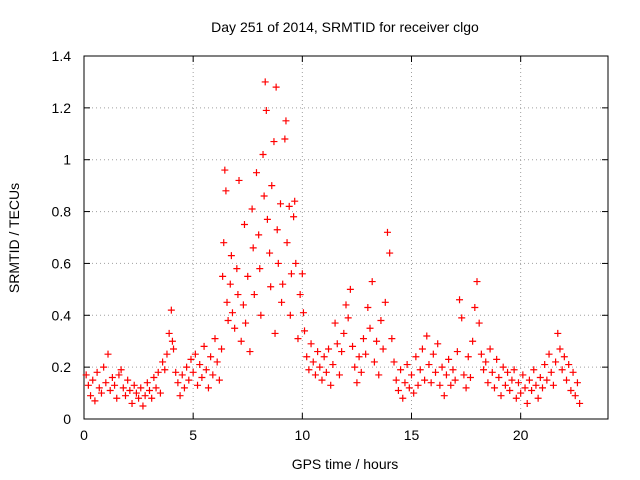  Describe the element at coordinates (521, 435) in the screenshot. I see `x-tick-label: 20` at that location.